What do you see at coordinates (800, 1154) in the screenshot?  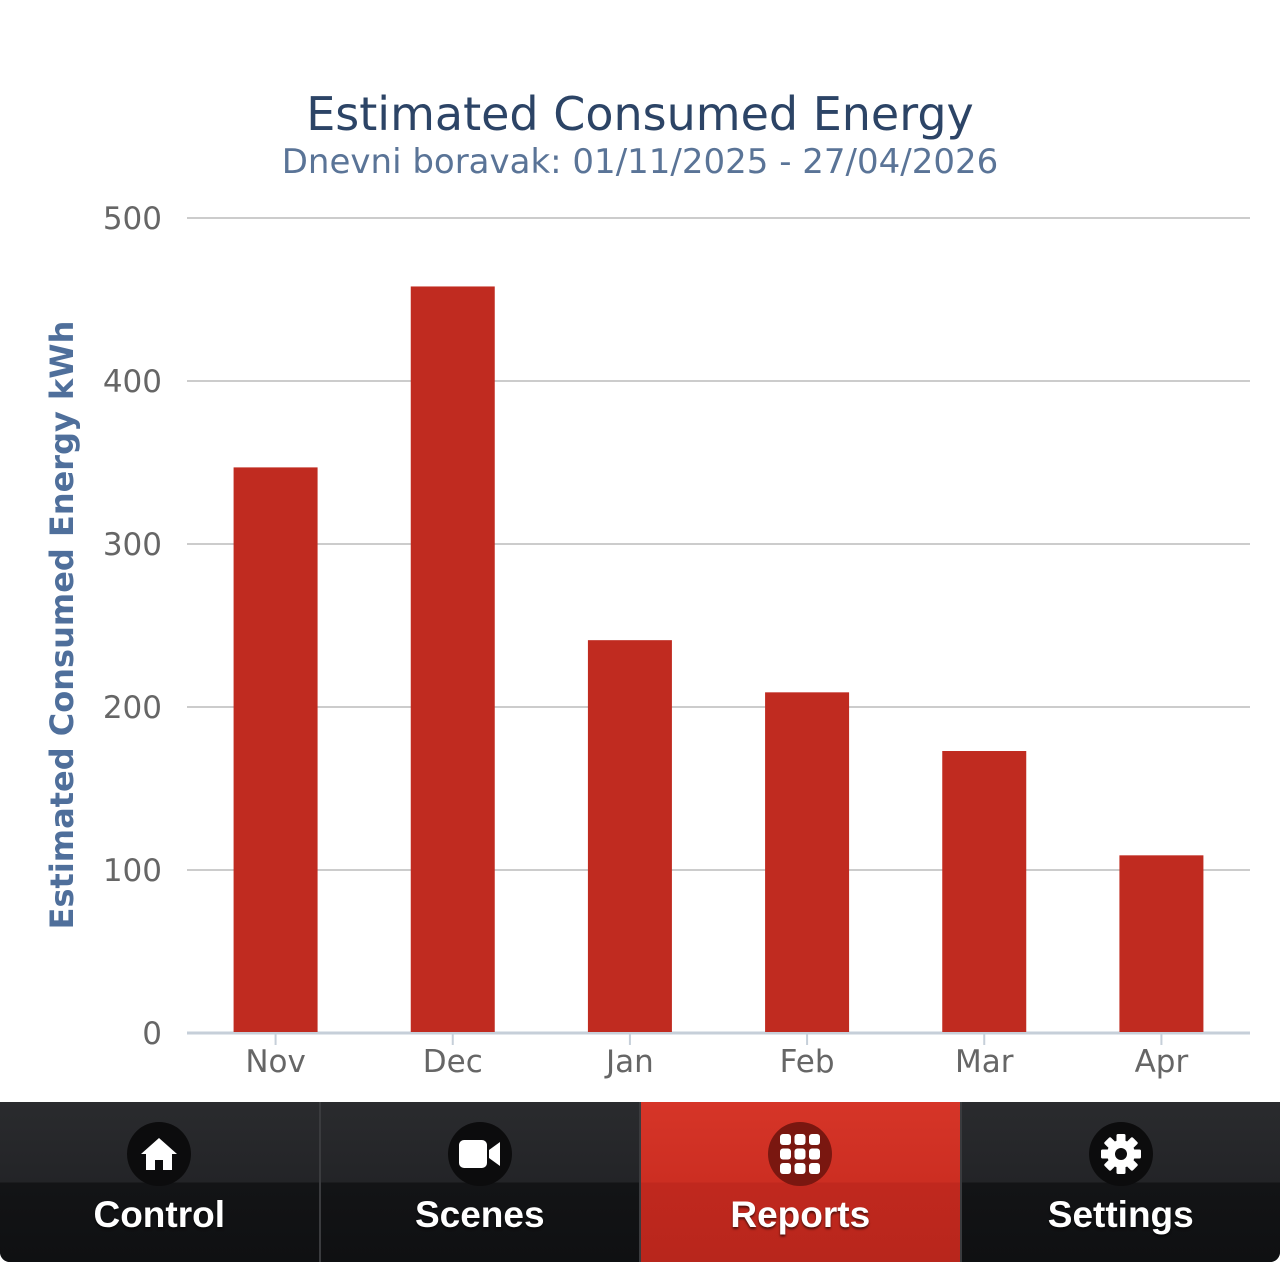 I see `grid-icon` at bounding box center [800, 1154].